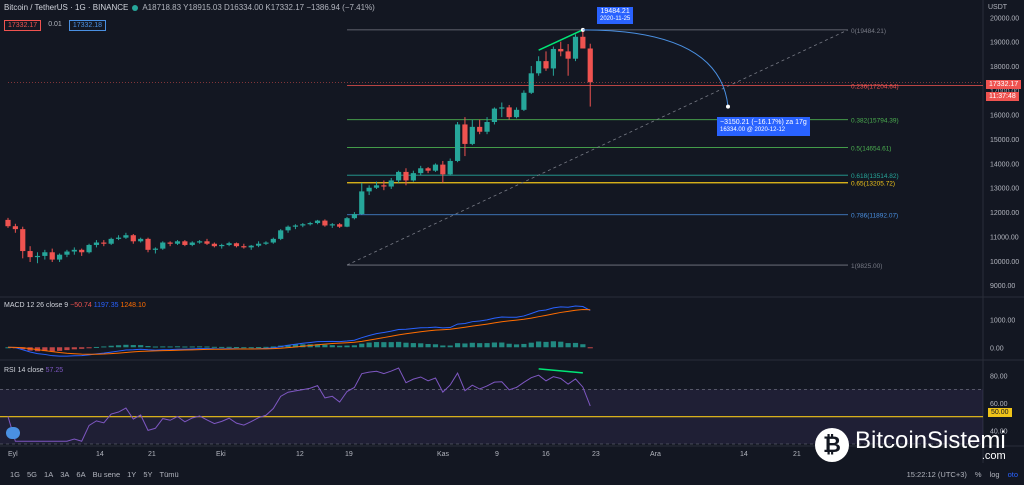 The image size is (1024, 485). I want to click on log-toggle: log, so click(994, 474).